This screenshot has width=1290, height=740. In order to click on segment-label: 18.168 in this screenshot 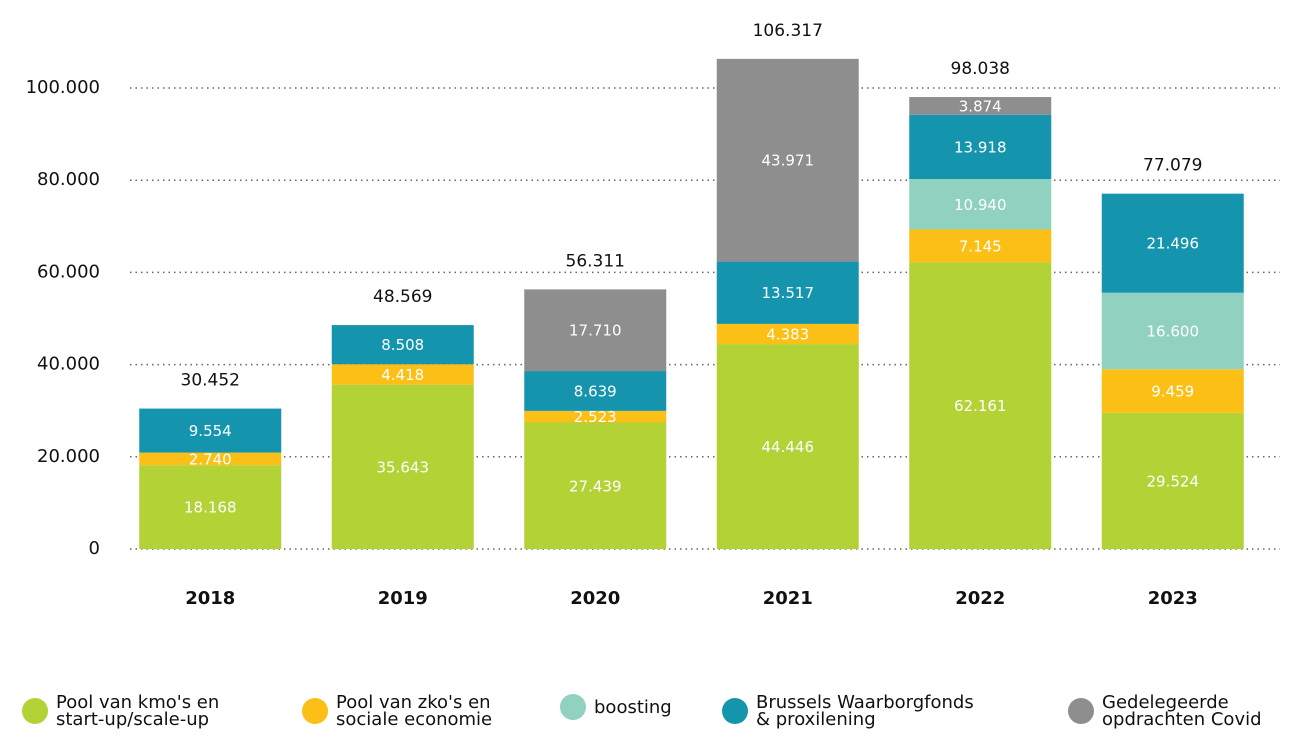, I will do `click(210, 508)`.